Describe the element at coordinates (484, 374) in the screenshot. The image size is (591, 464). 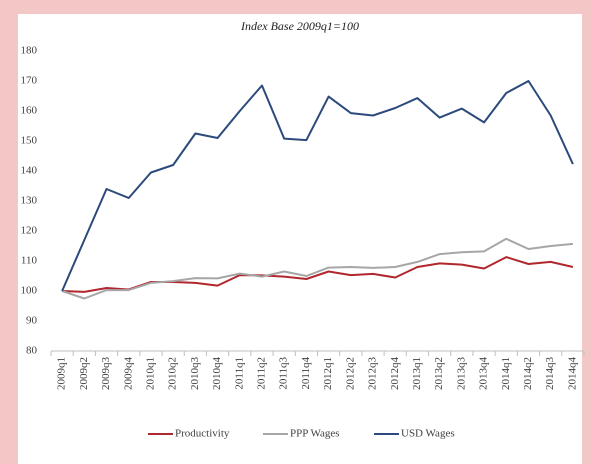
I see `x-tick-label: 2013q4` at that location.